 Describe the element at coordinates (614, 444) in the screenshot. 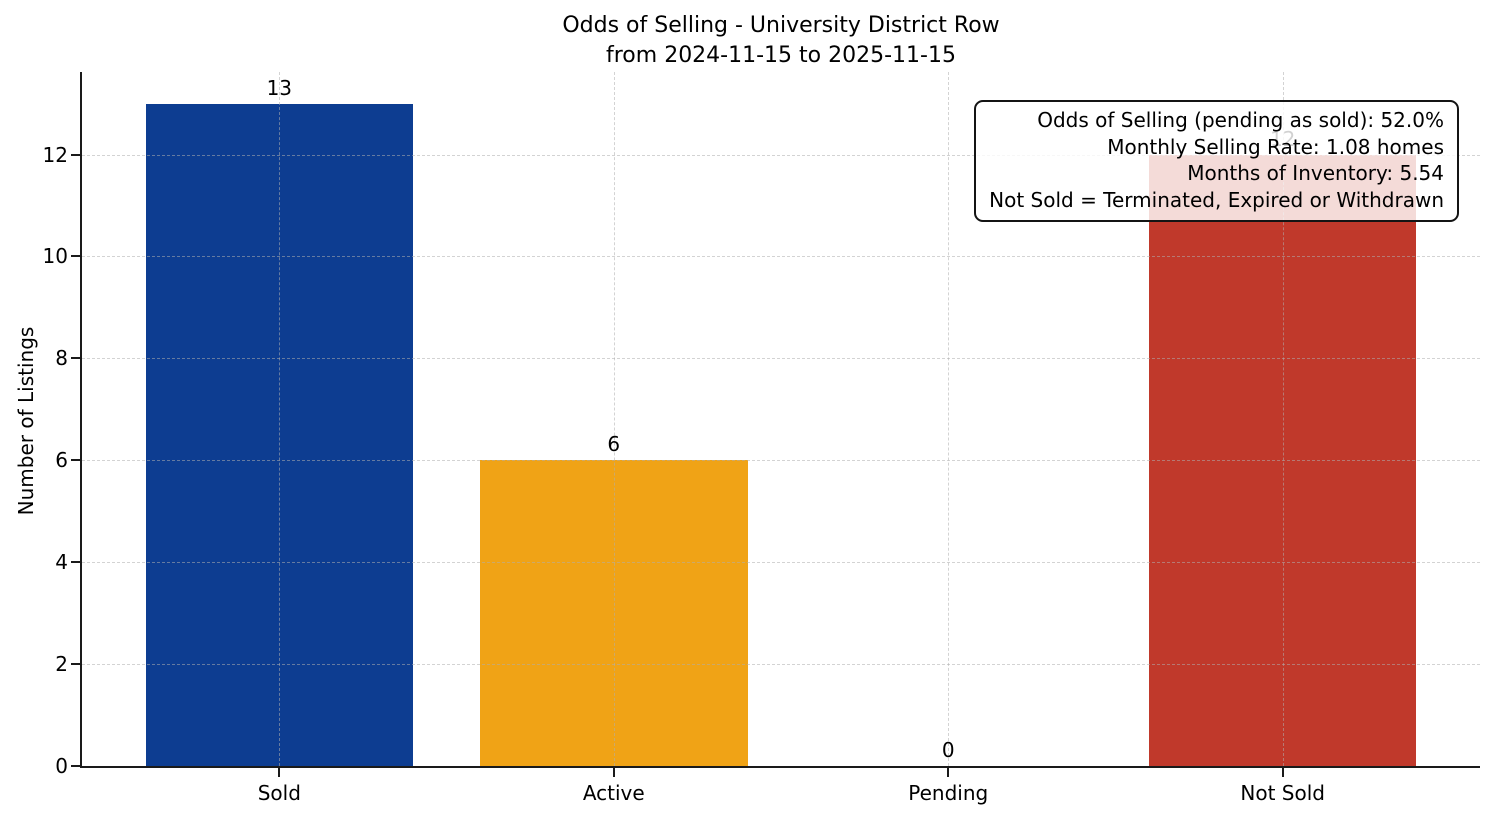

I see `bar-value-label-active: 6` at that location.